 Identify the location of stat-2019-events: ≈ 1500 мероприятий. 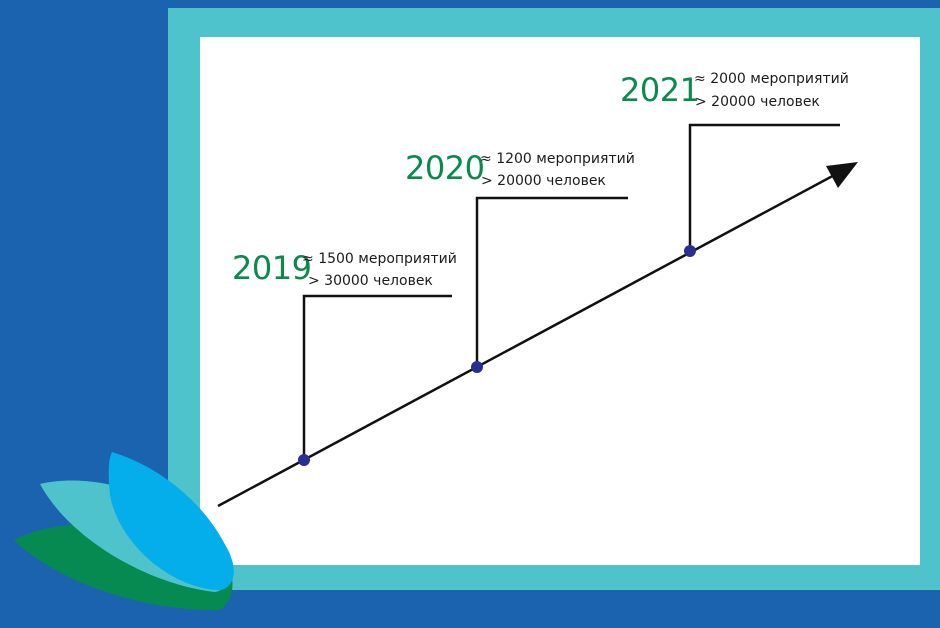
(379, 259).